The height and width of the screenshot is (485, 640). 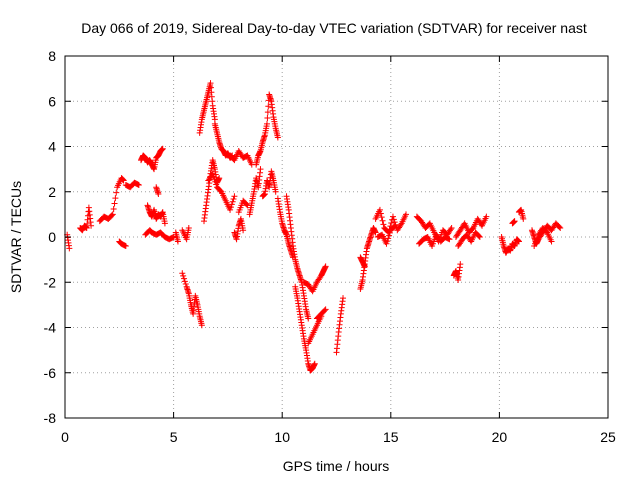 I want to click on y-tick-label: -8, so click(x=50, y=418).